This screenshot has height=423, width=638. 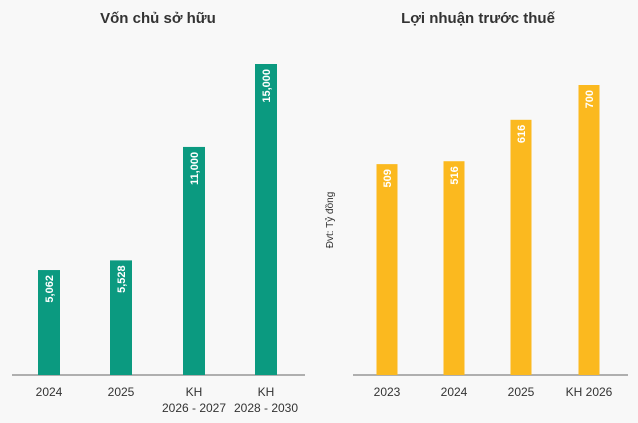 I want to click on equity-category-label-2-line-1: 2026 - 2027, so click(x=194, y=408).